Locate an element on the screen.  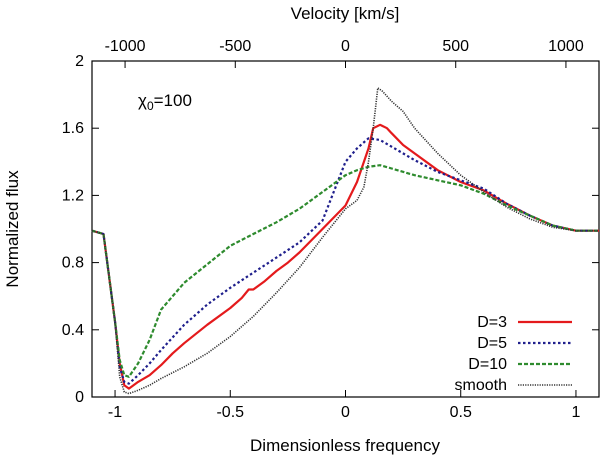
x-tick-label: -1 is located at coordinates (115, 412).